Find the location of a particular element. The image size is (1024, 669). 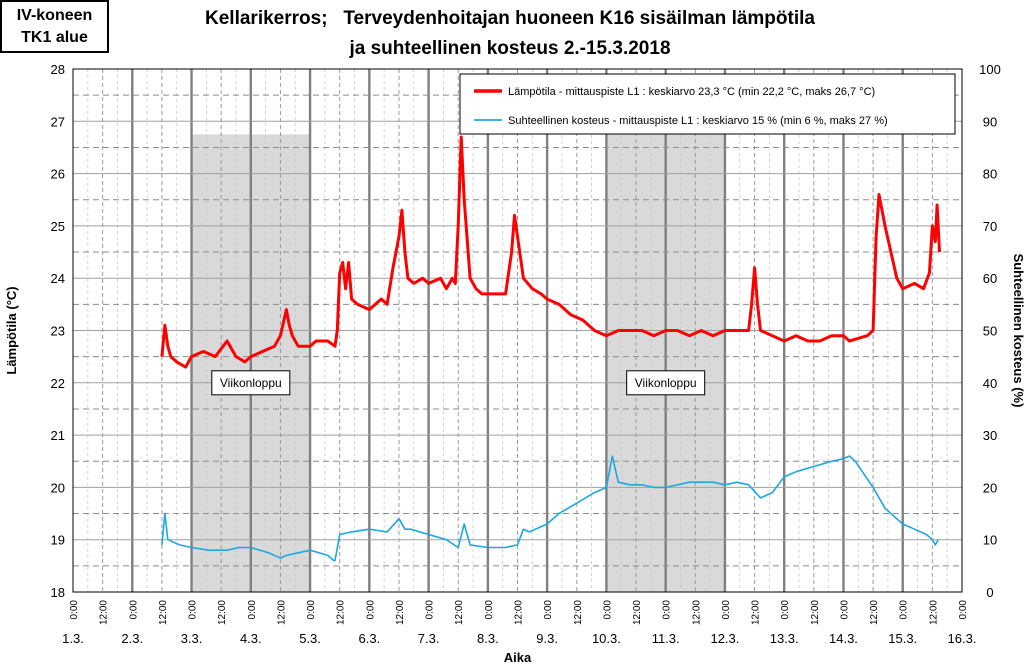

y-right-tick-label: 50 is located at coordinates (990, 331).